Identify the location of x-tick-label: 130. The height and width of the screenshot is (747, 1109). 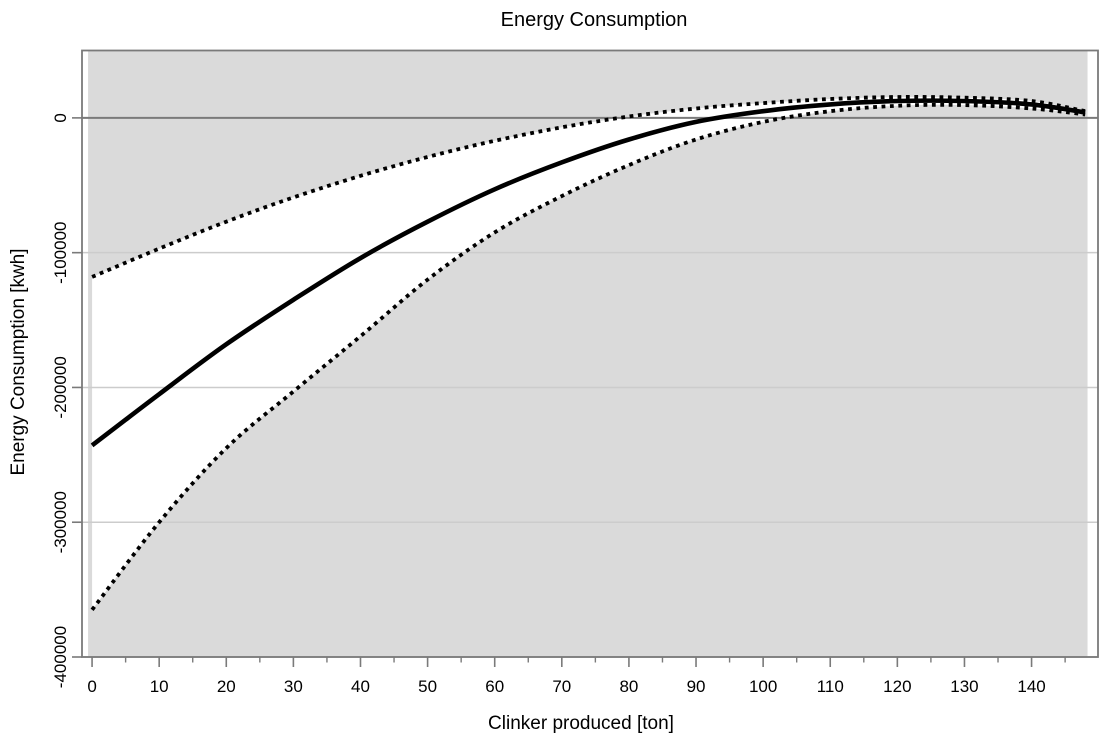
(964, 686).